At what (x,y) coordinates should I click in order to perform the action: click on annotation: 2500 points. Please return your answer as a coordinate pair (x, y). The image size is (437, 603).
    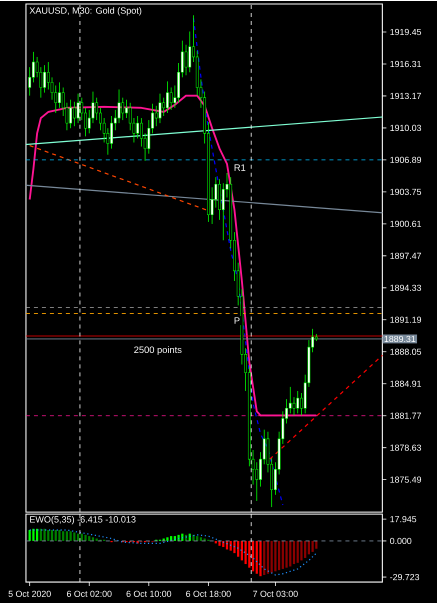
    Looking at the image, I should click on (158, 350).